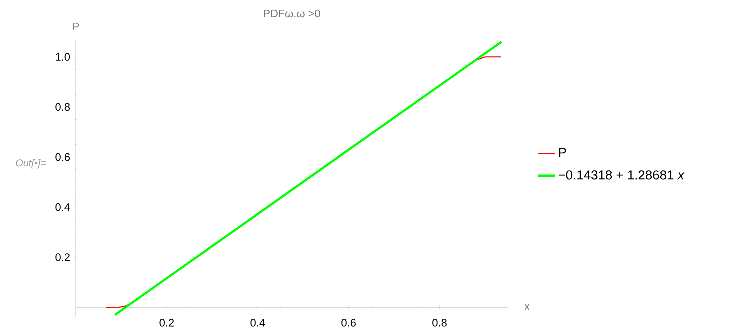 This screenshot has height=330, width=747. I want to click on x-axis-title: x, so click(527, 307).